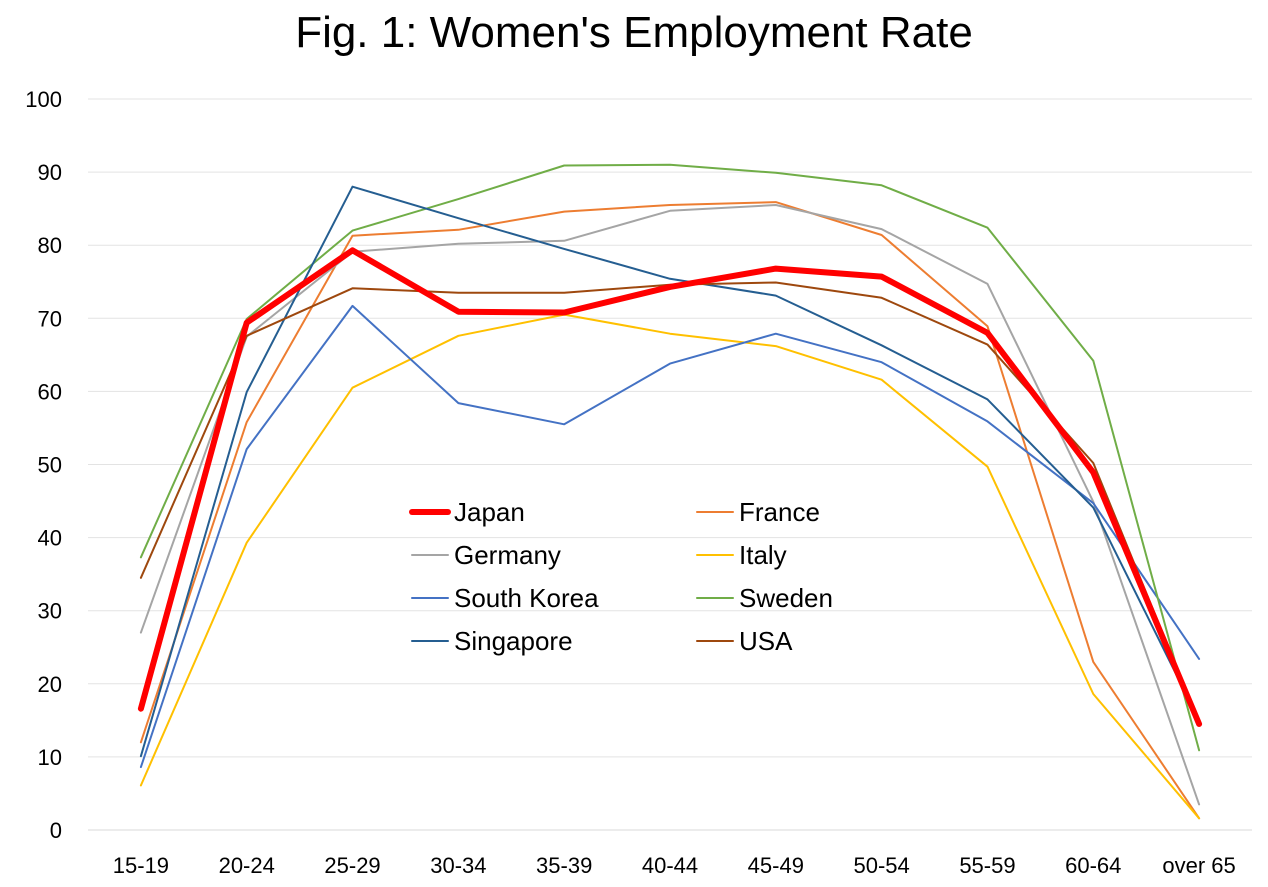 The image size is (1268, 887). I want to click on y-tick-label: 80, so click(50, 245).